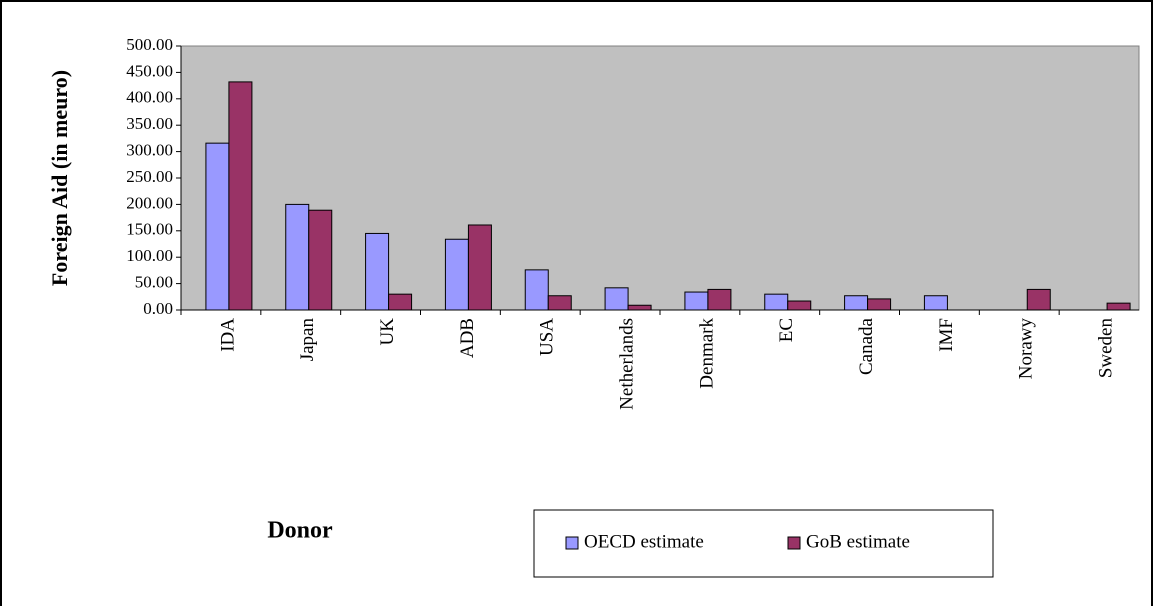 This screenshot has width=1154, height=606. I want to click on y-tick-label: 0.00, so click(158, 308).